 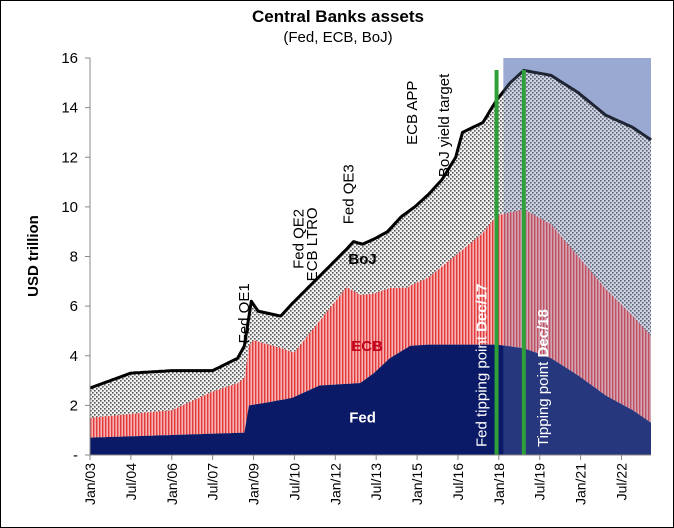 What do you see at coordinates (312, 244) in the screenshot?
I see `event-annotation: ECB LTRO` at bounding box center [312, 244].